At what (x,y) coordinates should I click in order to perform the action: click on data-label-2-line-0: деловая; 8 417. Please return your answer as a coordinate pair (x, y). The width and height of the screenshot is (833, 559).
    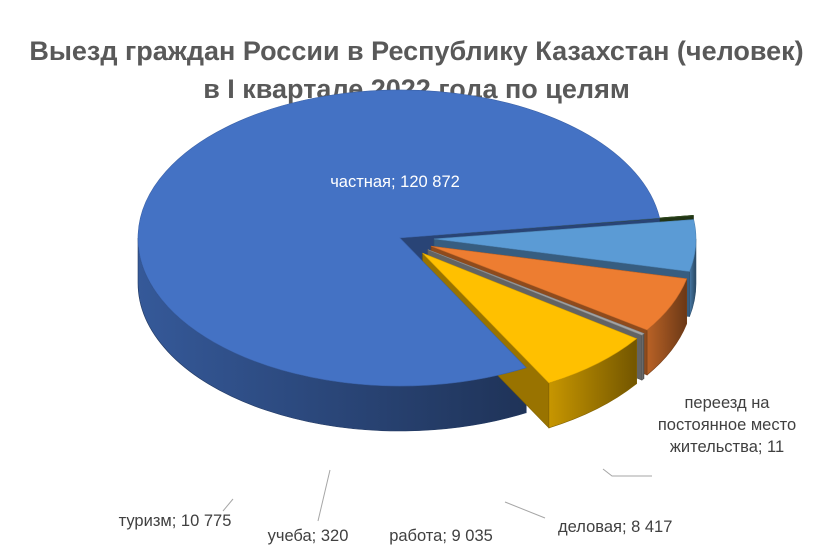
    Looking at the image, I should click on (615, 527).